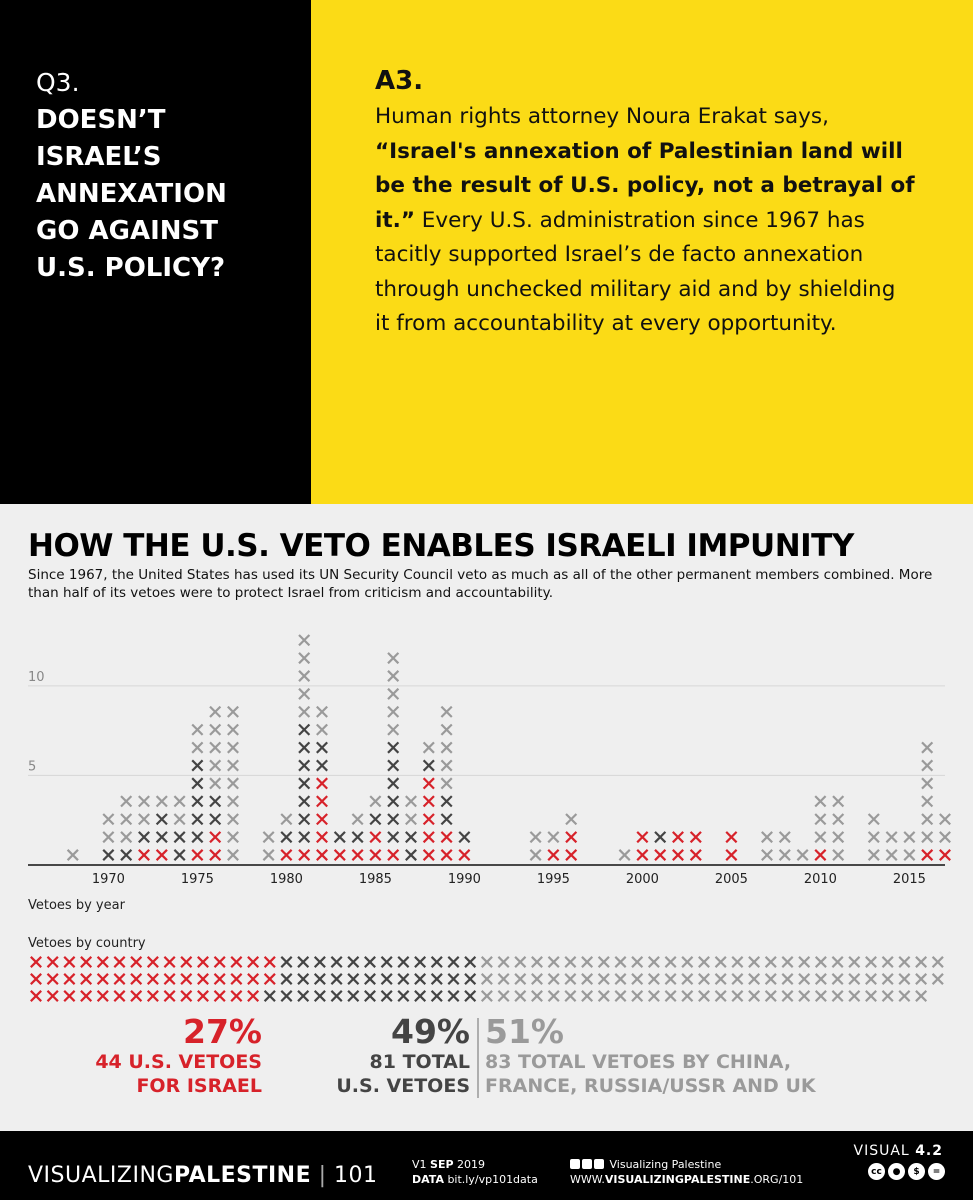 This screenshot has height=1200, width=973. Describe the element at coordinates (87, 943) in the screenshot. I see `country-rows-label: Vetoes by country` at that location.